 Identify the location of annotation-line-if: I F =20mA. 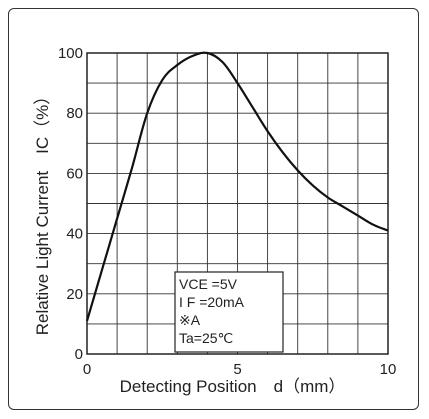
(212, 302).